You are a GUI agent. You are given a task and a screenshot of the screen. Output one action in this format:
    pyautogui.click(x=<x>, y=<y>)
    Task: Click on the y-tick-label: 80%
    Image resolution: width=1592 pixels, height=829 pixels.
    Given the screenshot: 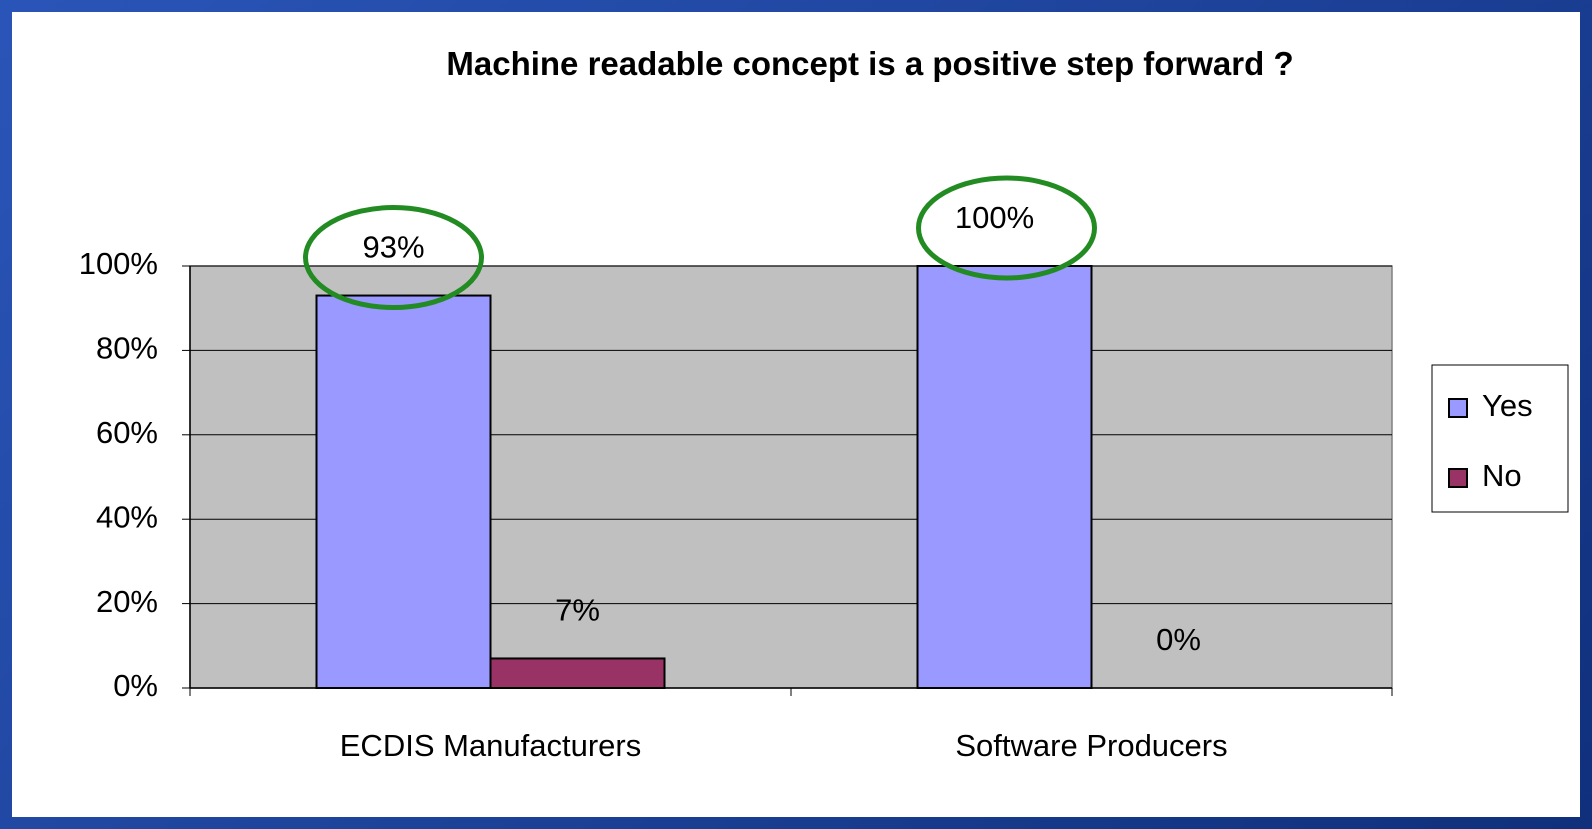 What is the action you would take?
    pyautogui.click(x=127, y=348)
    